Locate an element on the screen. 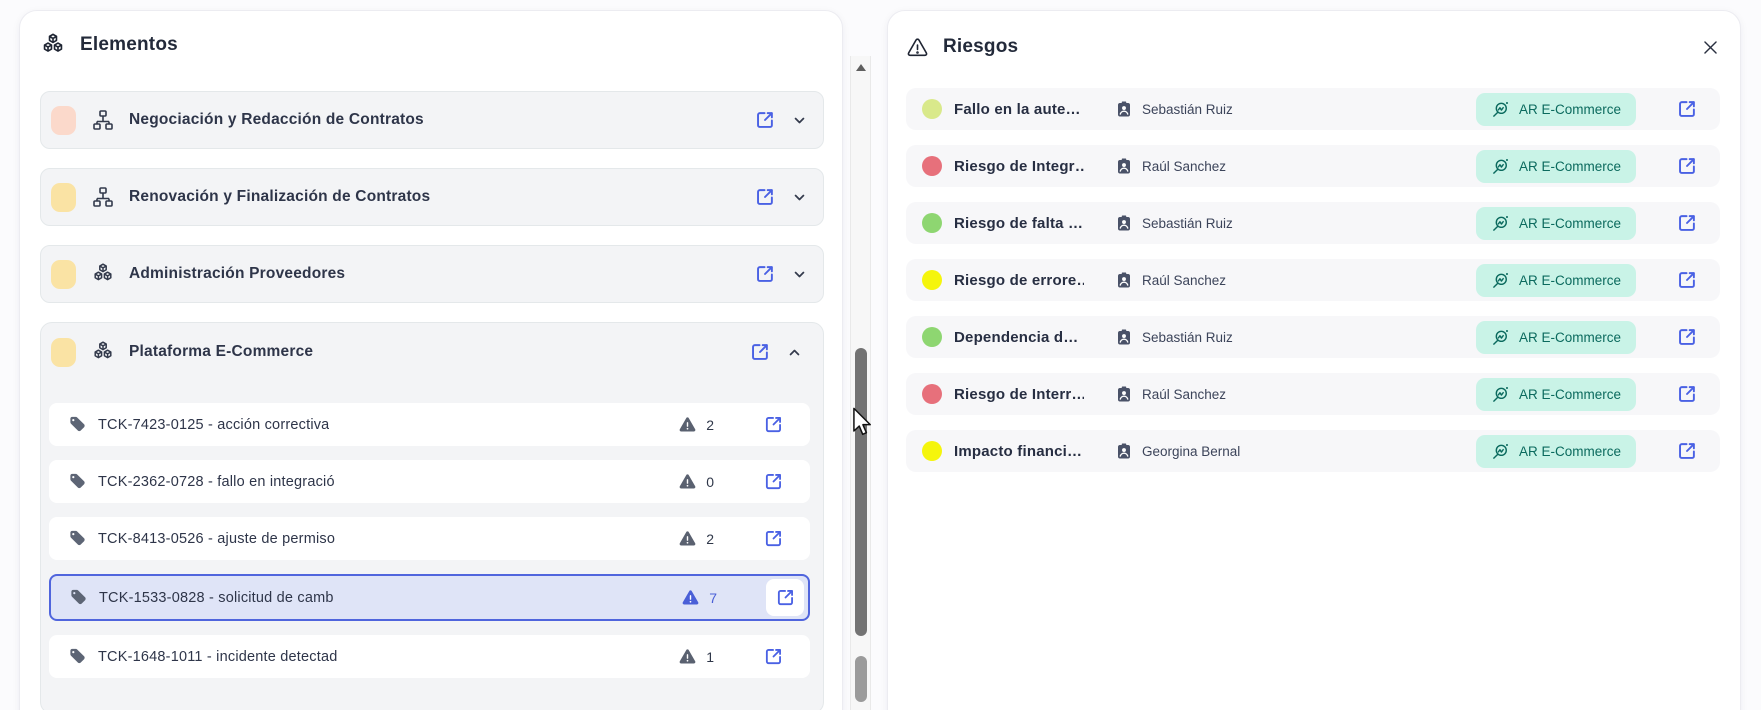  chevron-up-icon is located at coordinates (794, 352).